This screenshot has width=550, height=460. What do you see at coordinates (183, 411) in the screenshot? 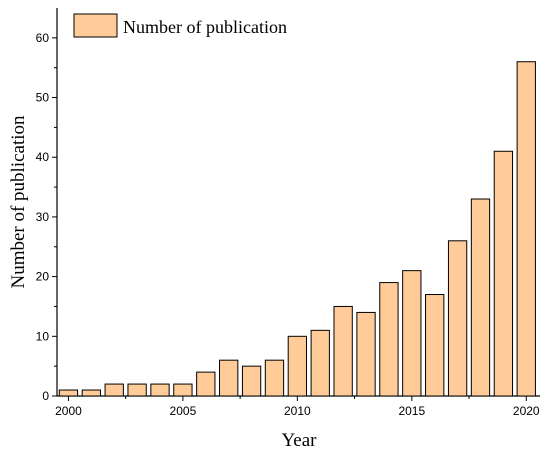
I see `x-tick-label-2005: 2005` at bounding box center [183, 411].